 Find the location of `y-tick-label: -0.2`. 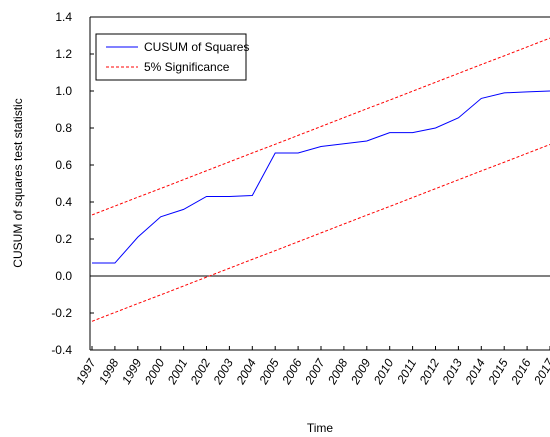

y-tick-label: -0.2 is located at coordinates (61, 313).